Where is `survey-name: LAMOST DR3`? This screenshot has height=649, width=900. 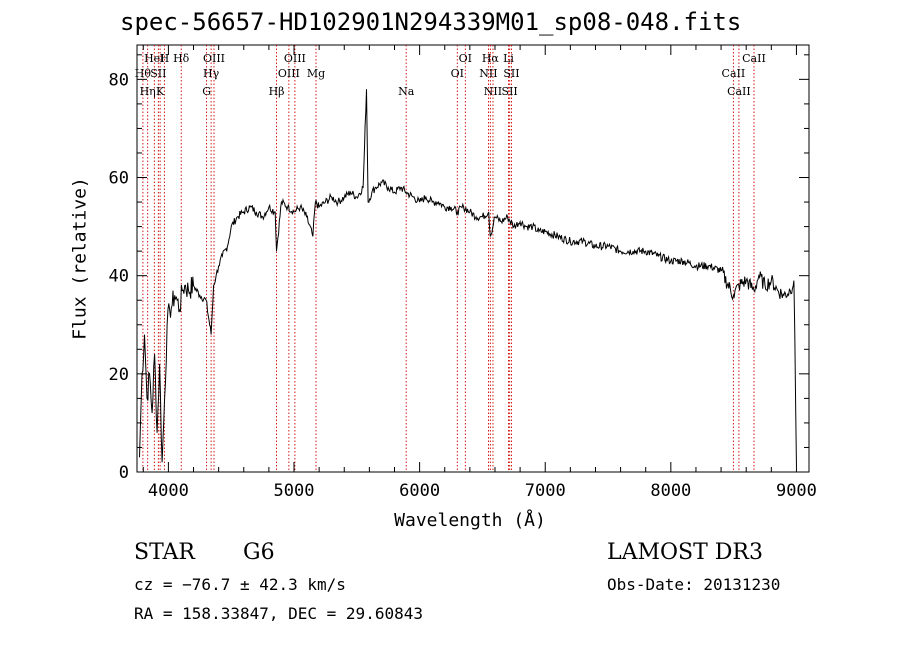
survey-name: LAMOST DR3 is located at coordinates (685, 552).